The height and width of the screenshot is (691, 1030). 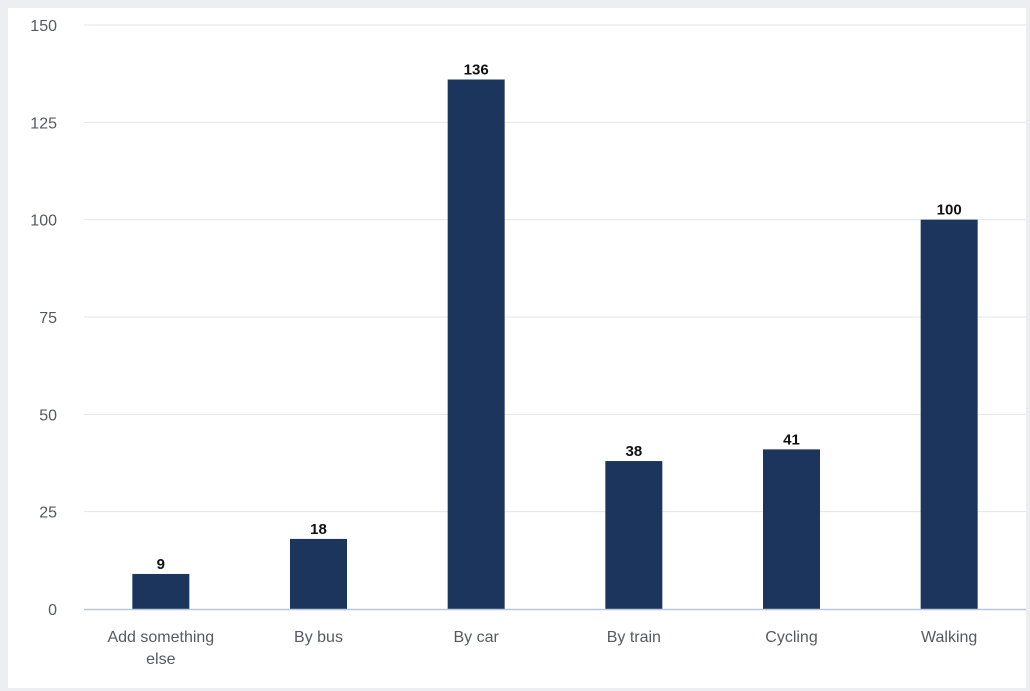 I want to click on x-tick-label: Cycling, so click(x=791, y=637).